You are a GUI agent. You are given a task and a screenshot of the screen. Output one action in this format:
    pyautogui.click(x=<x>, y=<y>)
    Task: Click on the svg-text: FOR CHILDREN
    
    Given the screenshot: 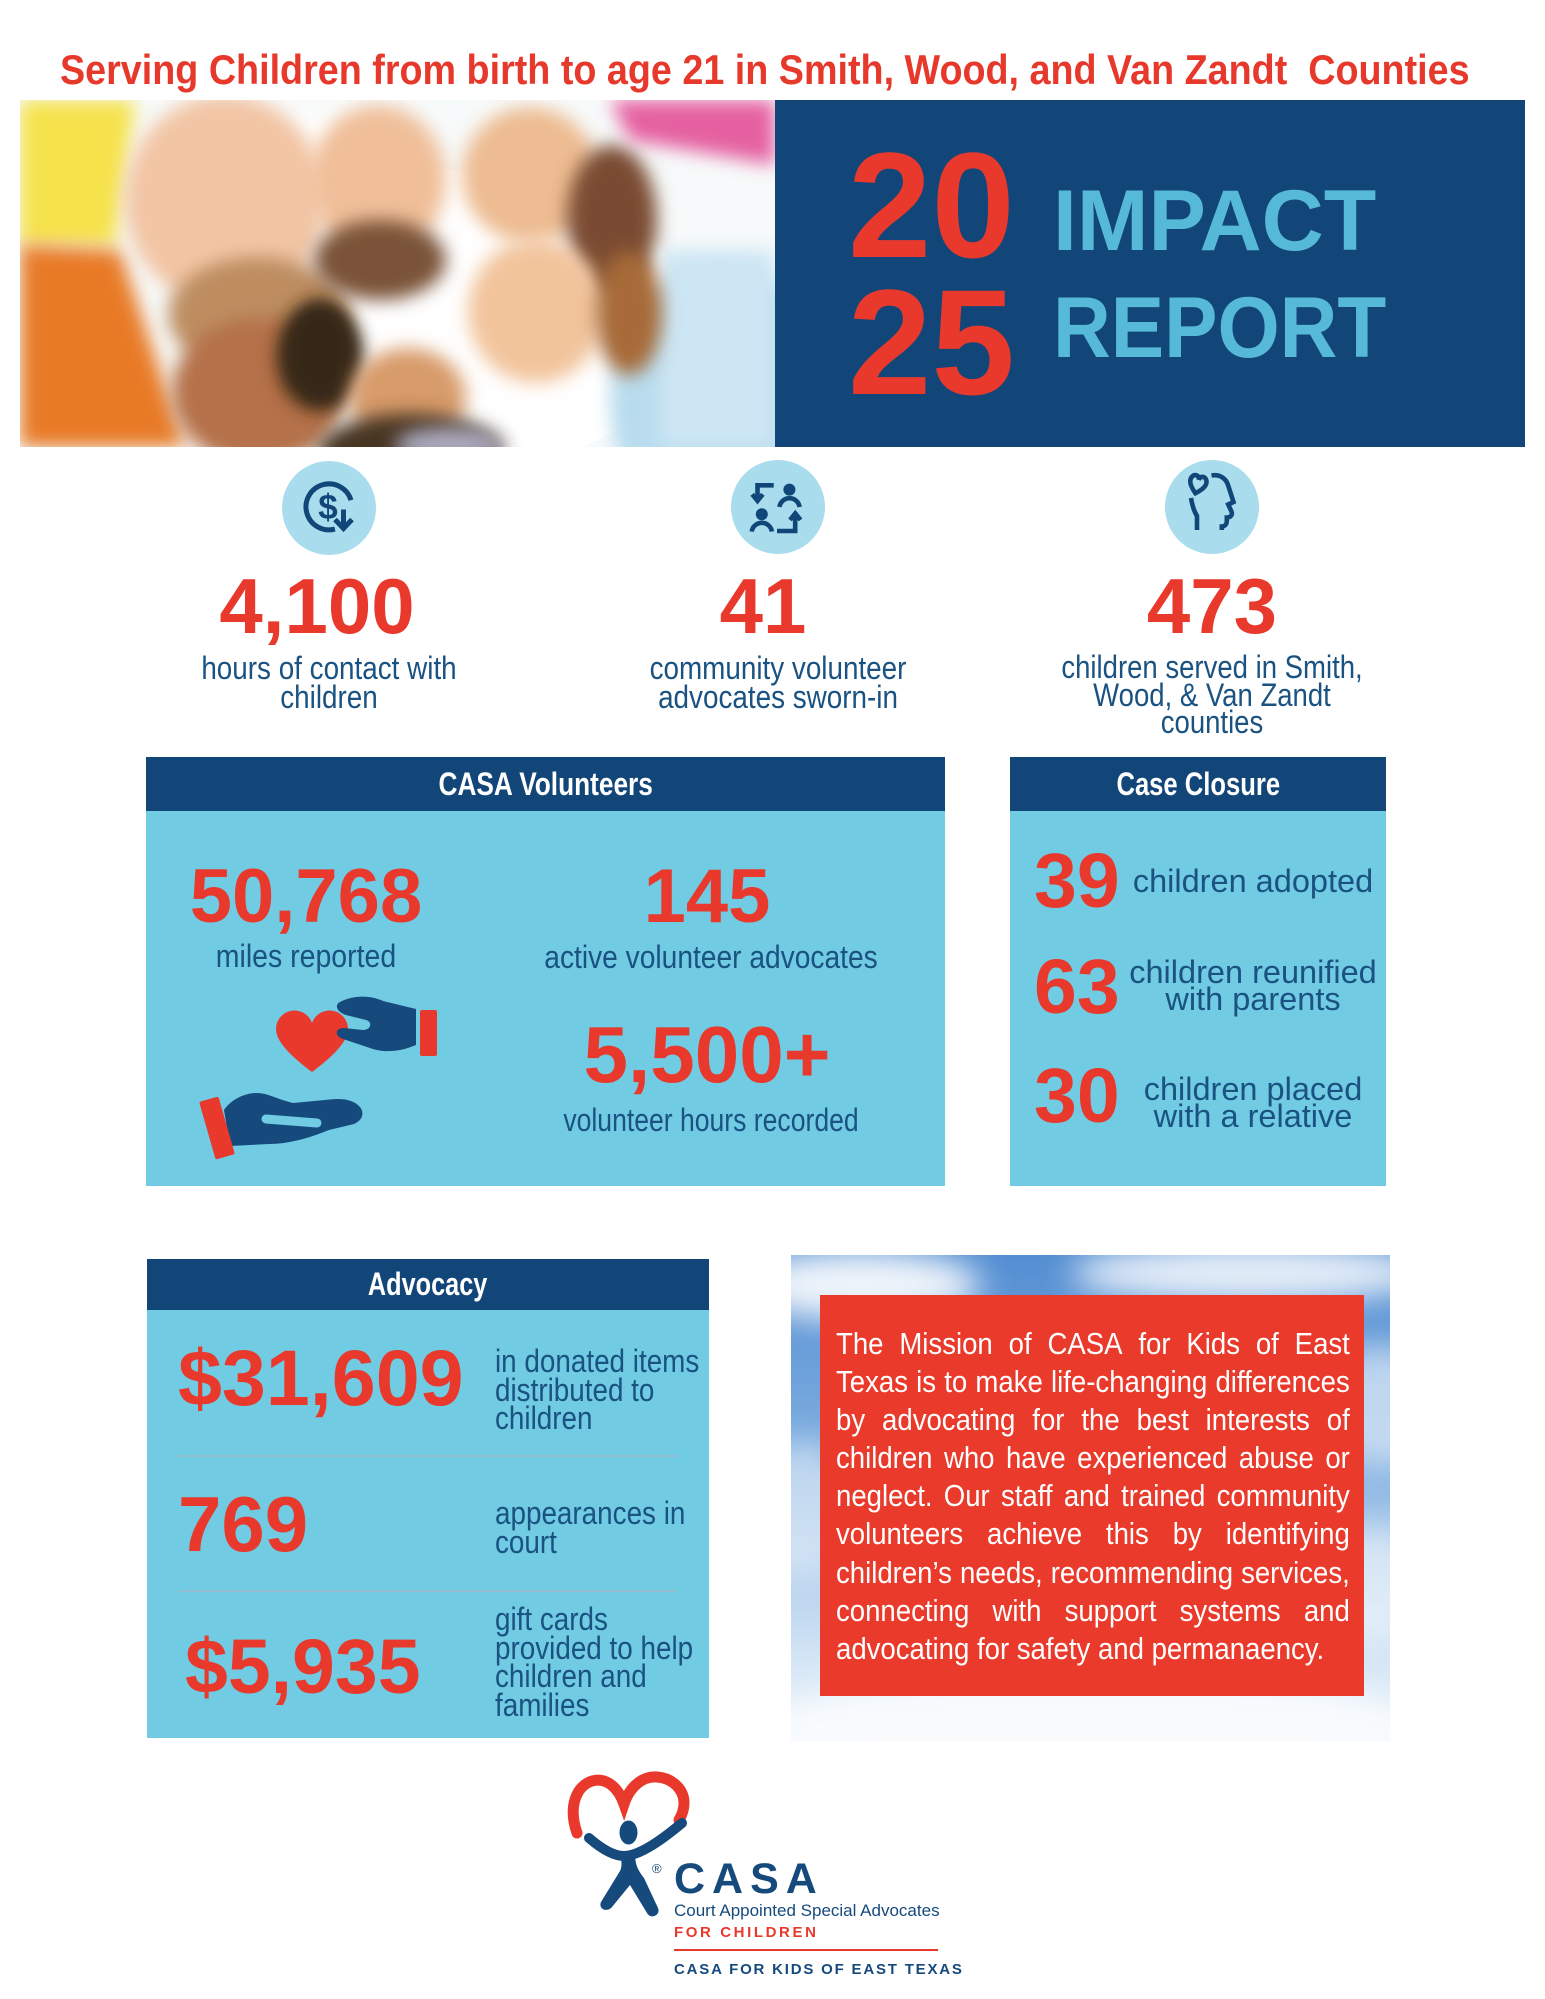 What is the action you would take?
    pyautogui.click(x=746, y=1932)
    